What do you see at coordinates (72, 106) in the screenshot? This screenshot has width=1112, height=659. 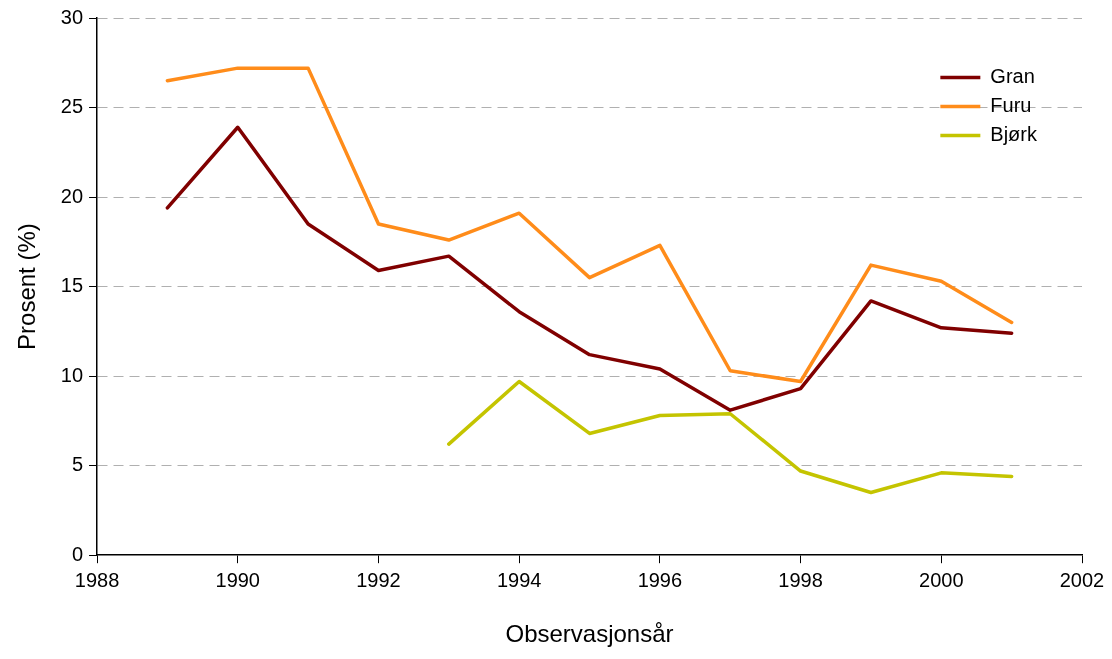 I see `y-tick-label: 25` at bounding box center [72, 106].